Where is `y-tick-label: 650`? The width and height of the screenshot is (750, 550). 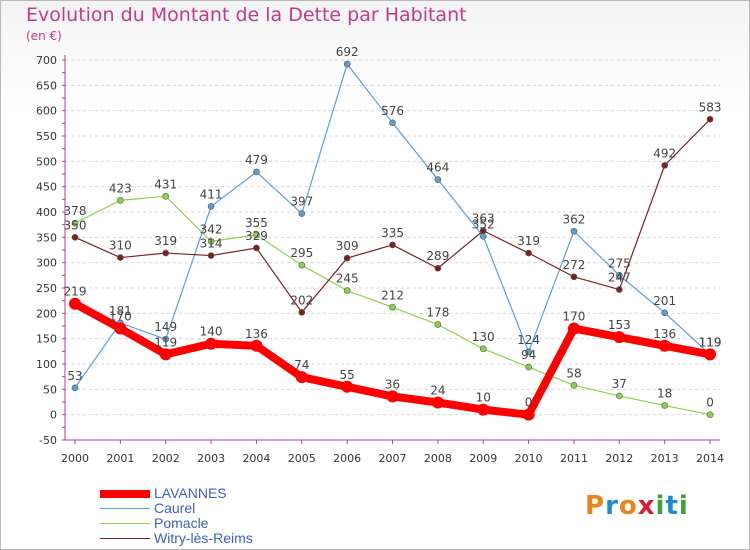 y-tick-label: 650 is located at coordinates (46, 85).